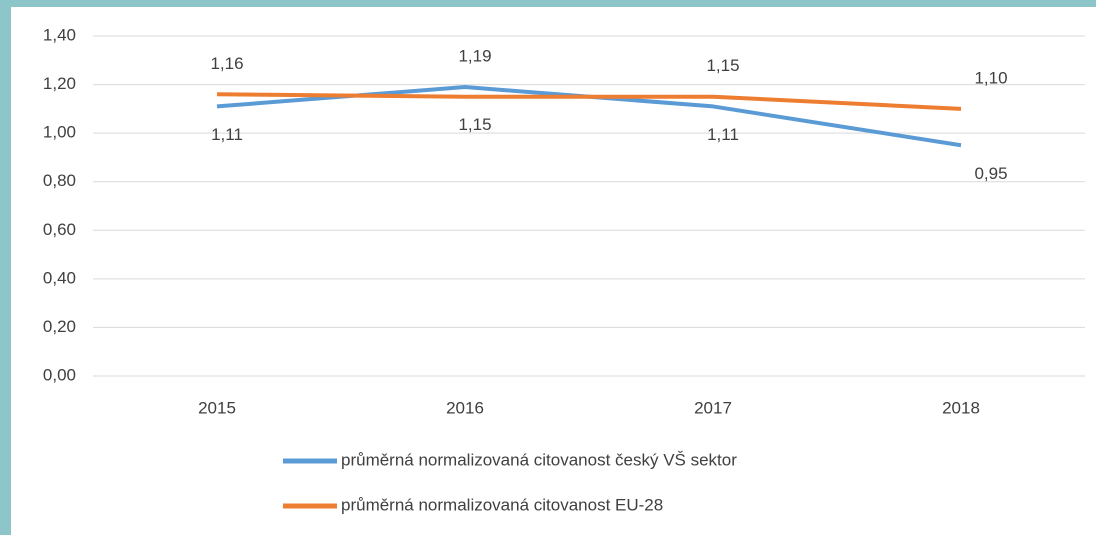  Describe the element at coordinates (465, 407) in the screenshot. I see `x-tick-label: 2016` at that location.